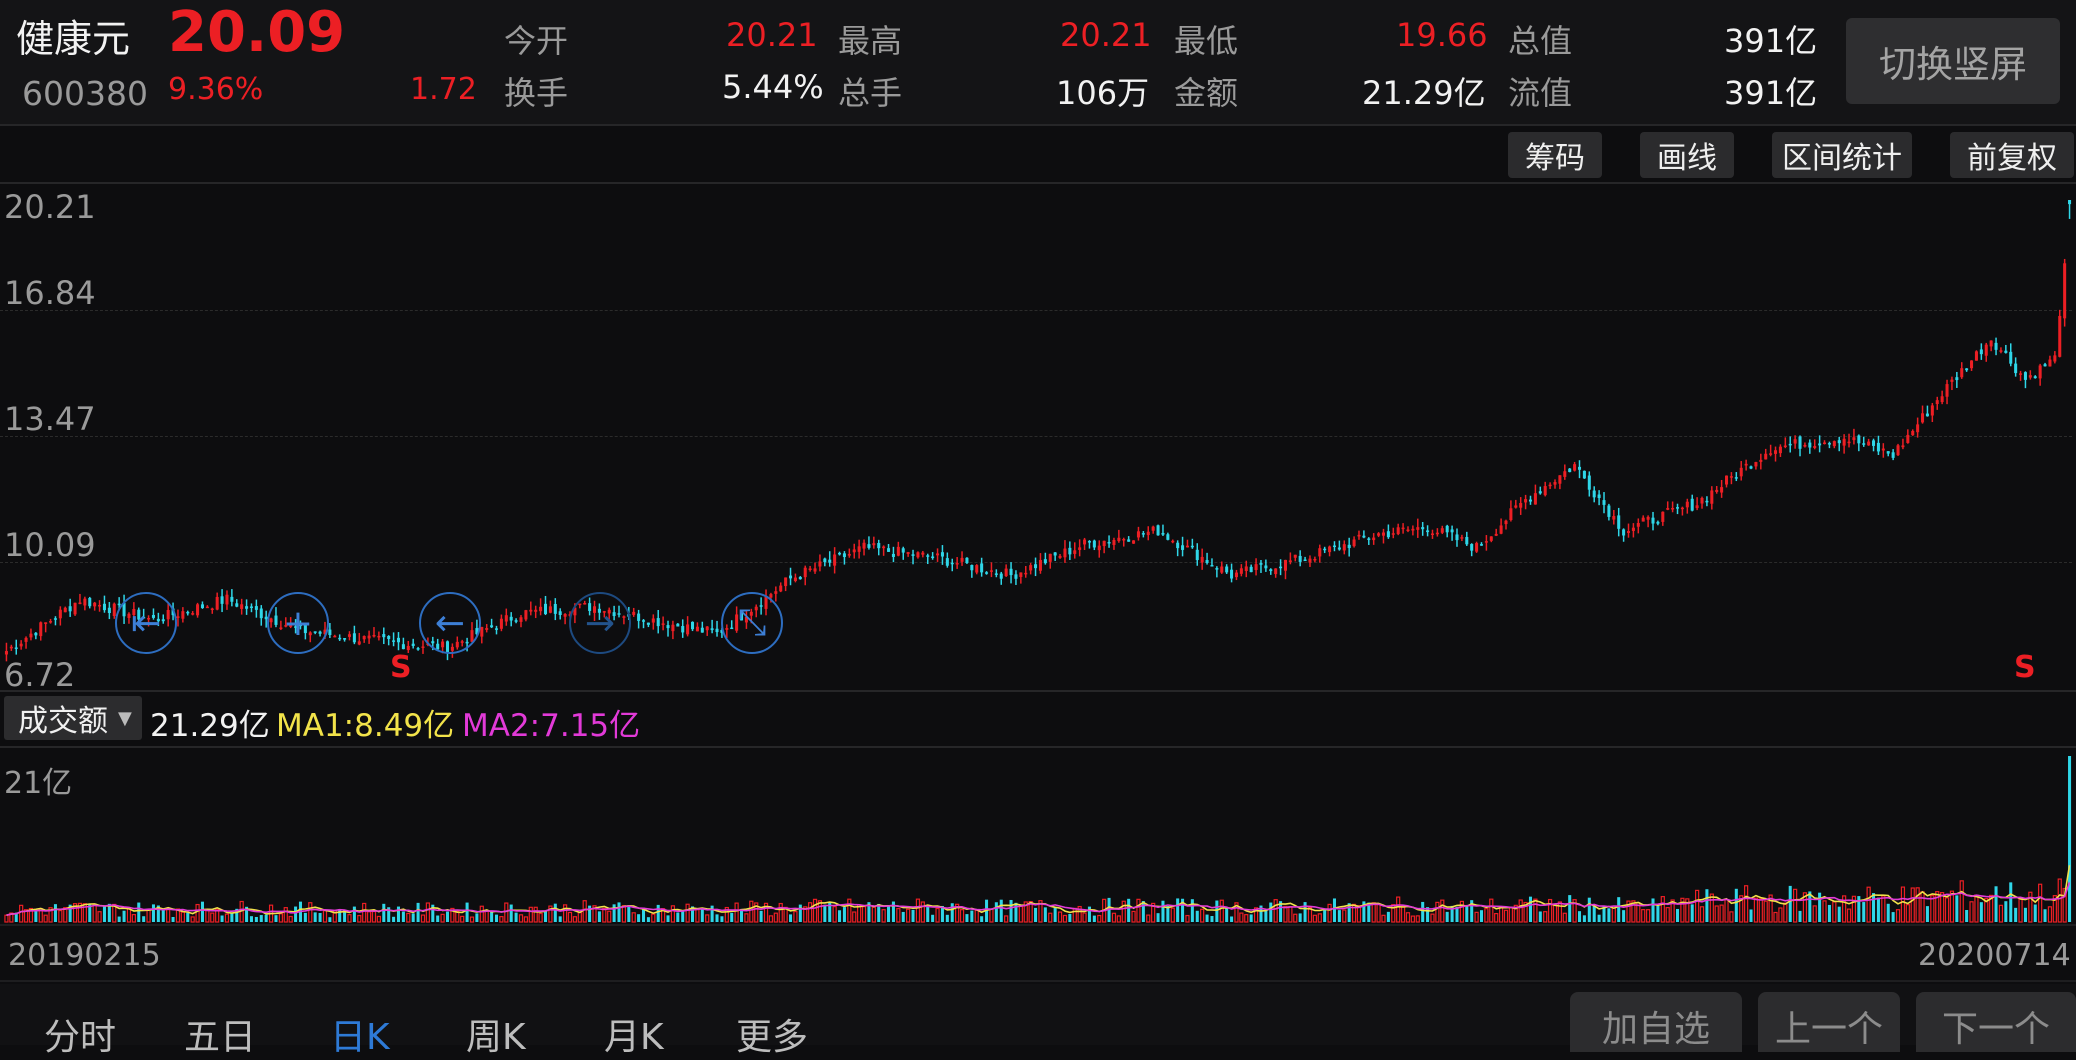 This screenshot has width=2076, height=1060. I want to click on switch-portrait-button: 切换竖屏, so click(1953, 61).